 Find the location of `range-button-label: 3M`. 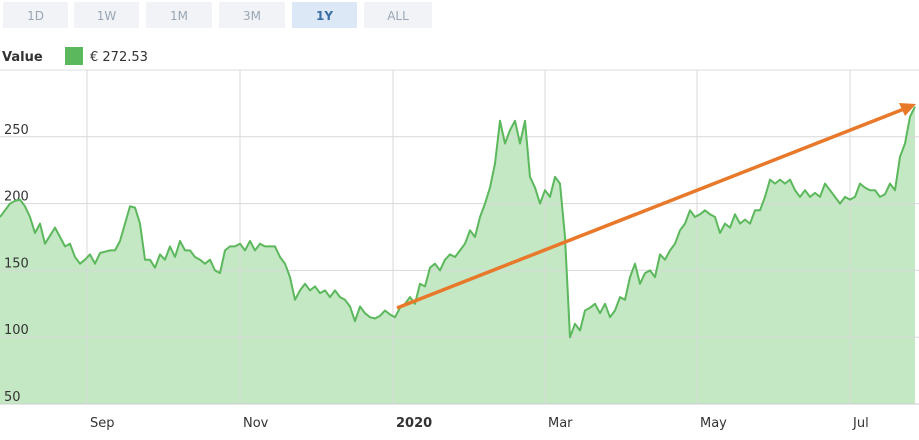

range-button-label: 3M is located at coordinates (252, 16).